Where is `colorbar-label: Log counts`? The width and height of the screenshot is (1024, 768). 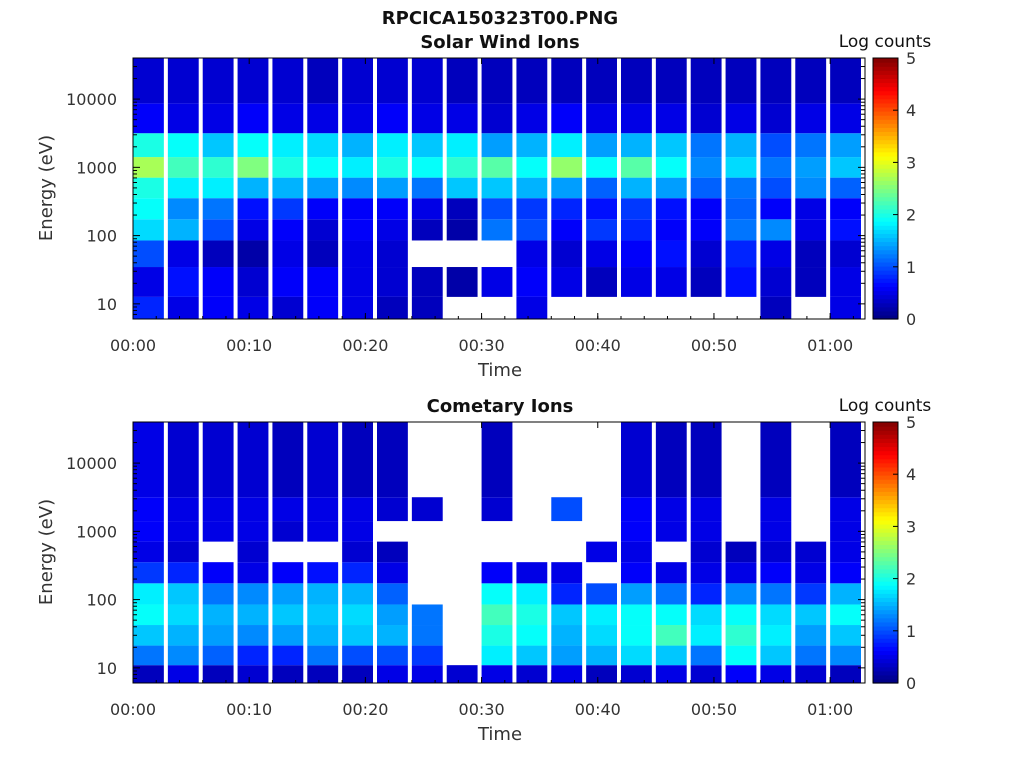
colorbar-label: Log counts is located at coordinates (885, 406).